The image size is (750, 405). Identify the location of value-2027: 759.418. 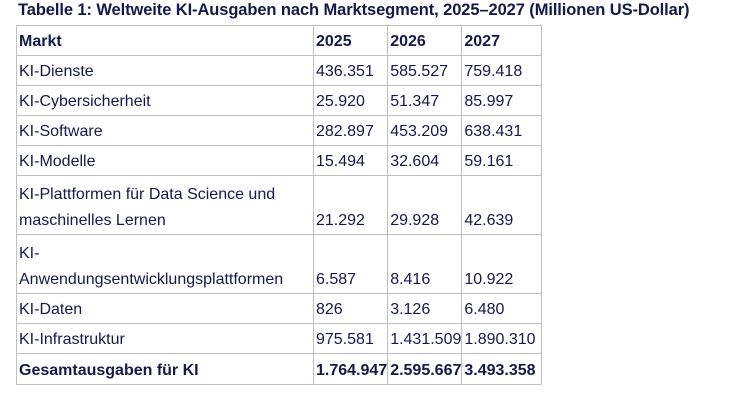
(502, 70).